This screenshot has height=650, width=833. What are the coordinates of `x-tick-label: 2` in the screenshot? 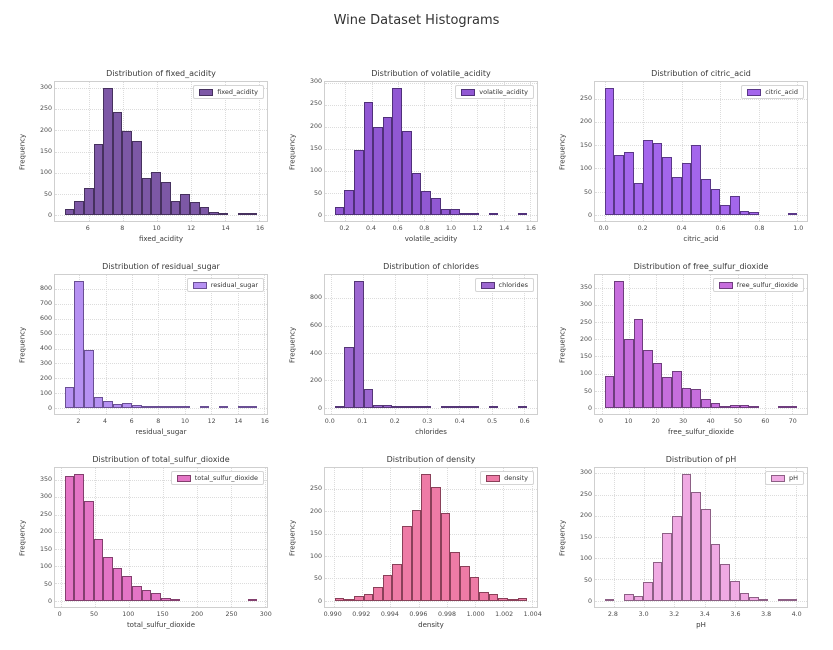 It's located at (78, 421).